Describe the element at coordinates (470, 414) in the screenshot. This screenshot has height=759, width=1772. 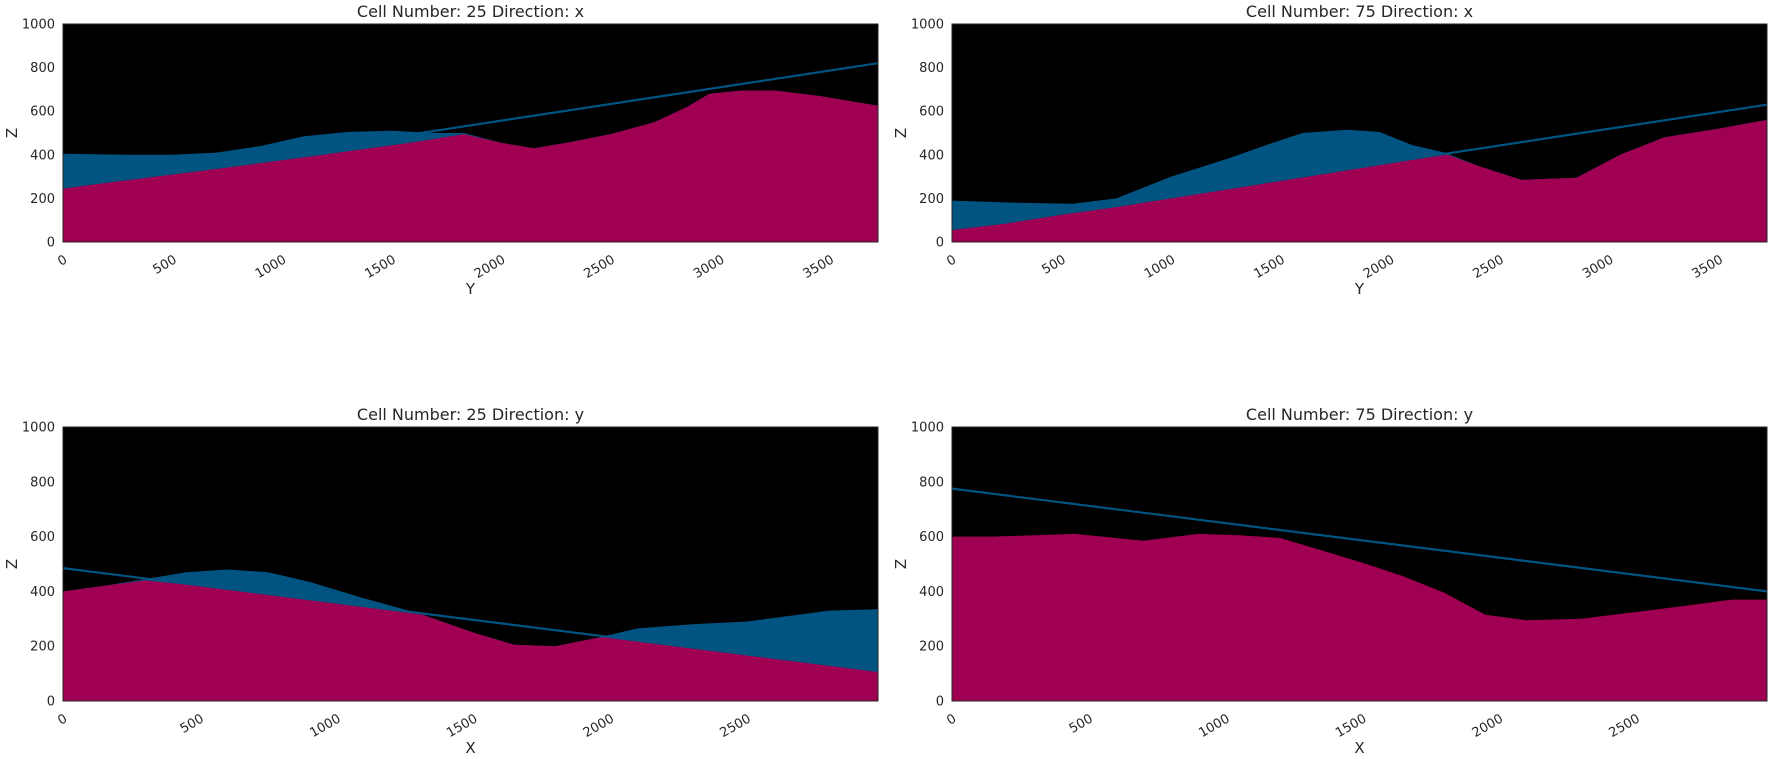
I see `chart-title: Cell Number: 25 Direction: y` at that location.